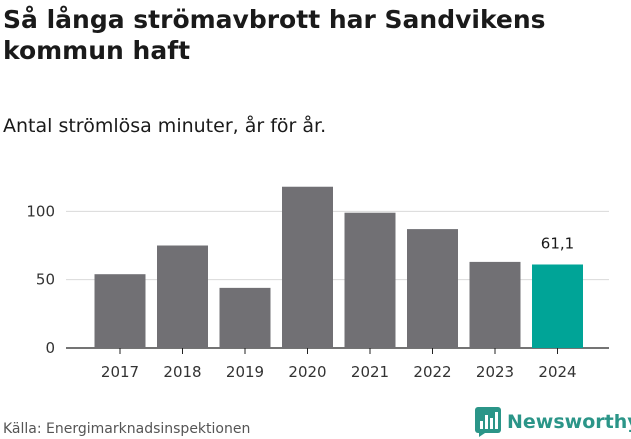  What do you see at coordinates (45, 280) in the screenshot?
I see `y-tick-label: 50` at bounding box center [45, 280].